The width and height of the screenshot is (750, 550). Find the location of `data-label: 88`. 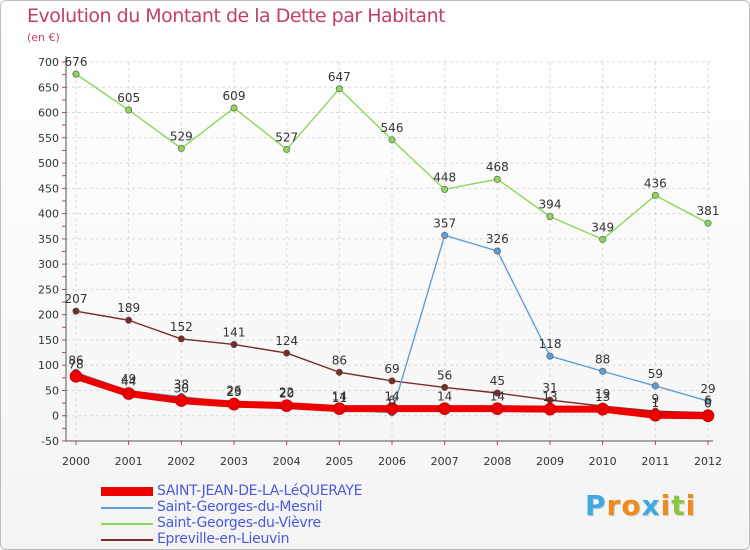

data-label: 88 is located at coordinates (602, 359).